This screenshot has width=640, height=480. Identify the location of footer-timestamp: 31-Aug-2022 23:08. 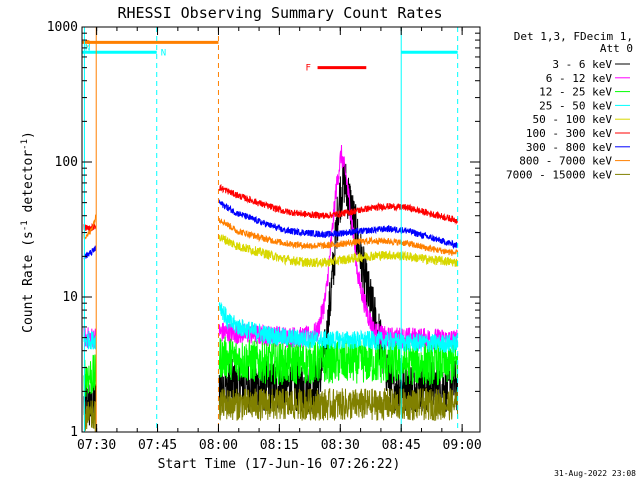
(595, 473).